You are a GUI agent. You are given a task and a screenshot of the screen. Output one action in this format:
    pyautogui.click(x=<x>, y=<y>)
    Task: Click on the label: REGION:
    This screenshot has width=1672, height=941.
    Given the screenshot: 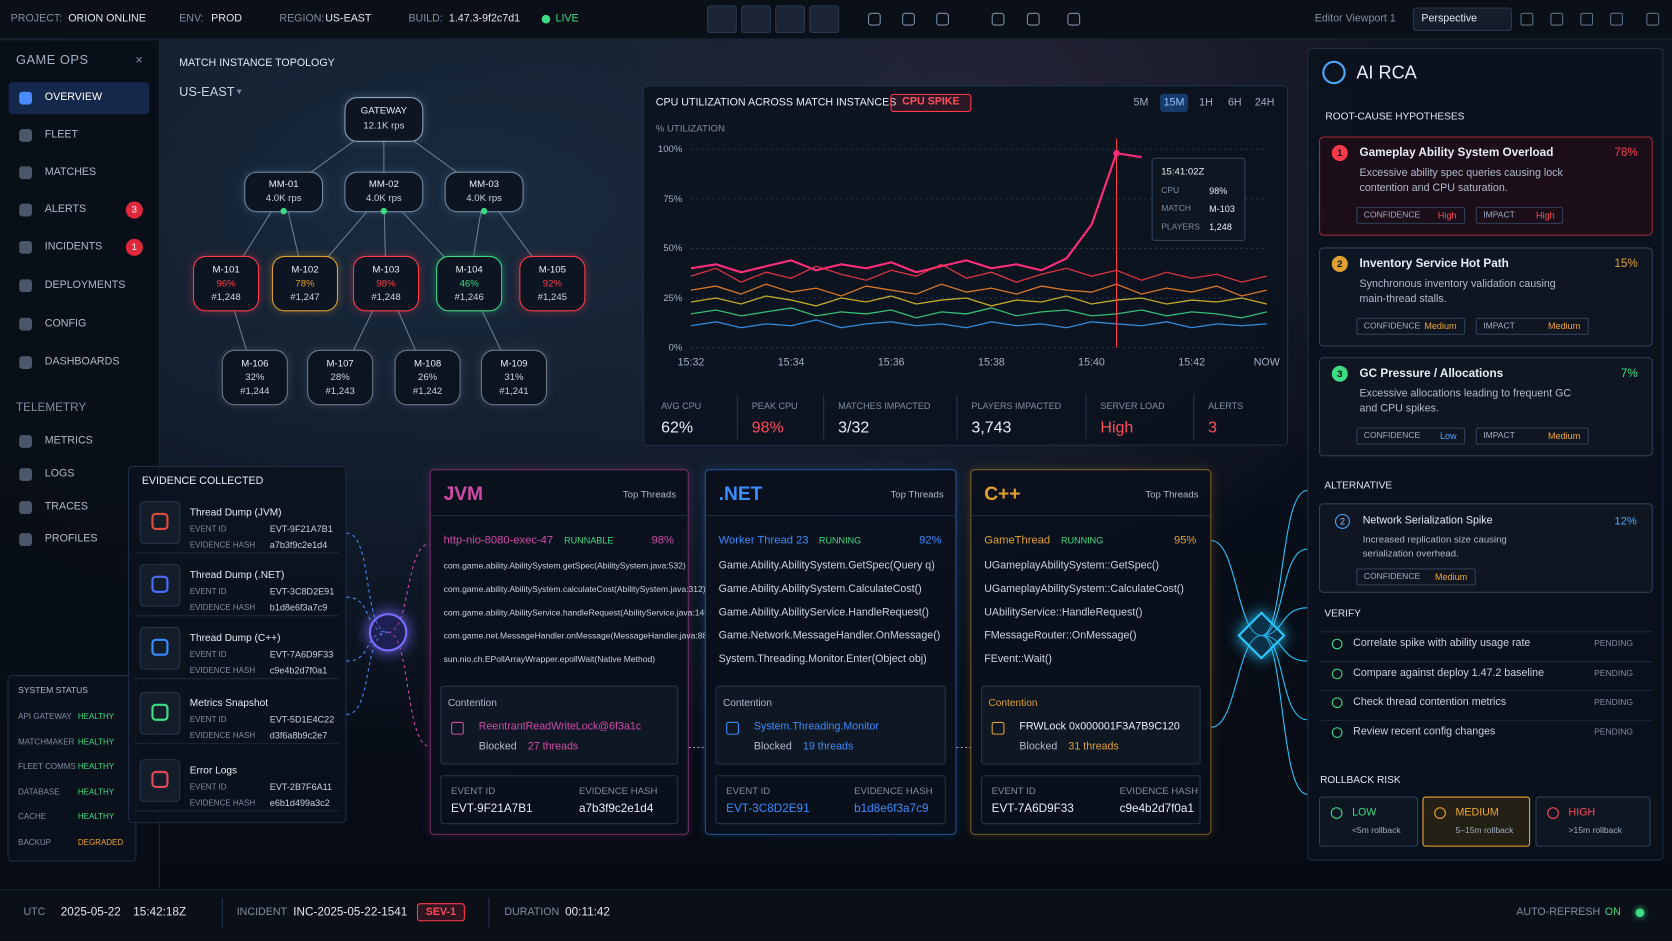 What is the action you would take?
    pyautogui.click(x=302, y=18)
    